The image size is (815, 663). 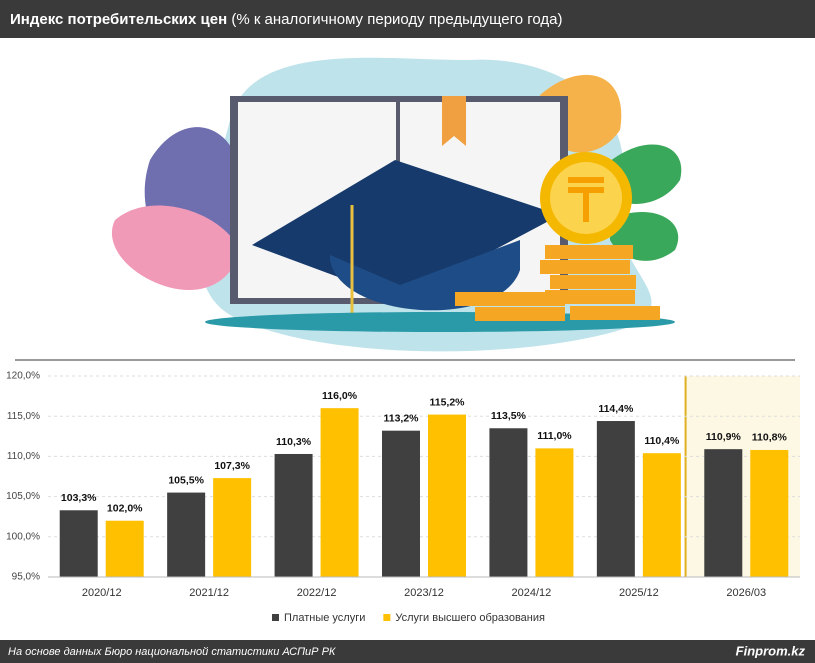 What do you see at coordinates (770, 438) in the screenshot?
I see `value-label: 110,8%` at bounding box center [770, 438].